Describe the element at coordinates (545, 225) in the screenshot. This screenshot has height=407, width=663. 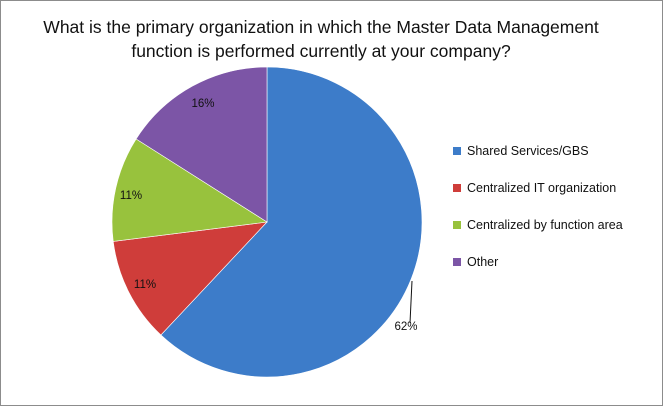
I see `legend-label-2: Centralized by function area` at that location.